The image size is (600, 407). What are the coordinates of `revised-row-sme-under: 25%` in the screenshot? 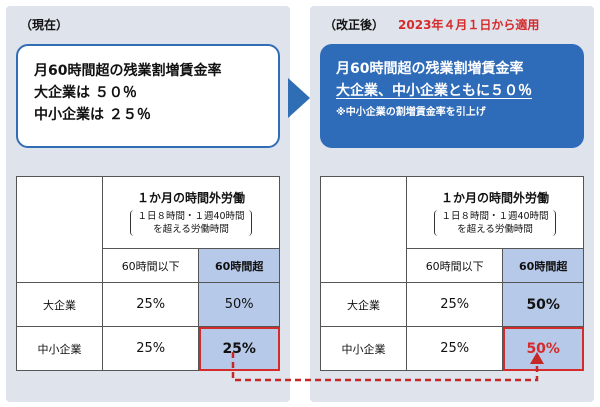 It's located at (454, 348).